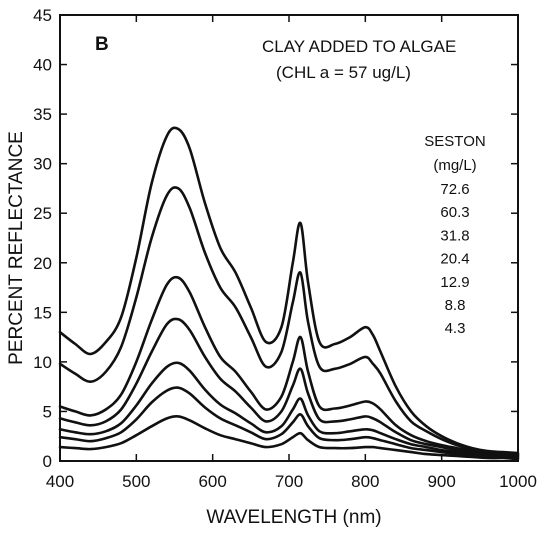 This screenshot has height=537, width=550. I want to click on legend-entry-12.9: 12.9, so click(454, 282).